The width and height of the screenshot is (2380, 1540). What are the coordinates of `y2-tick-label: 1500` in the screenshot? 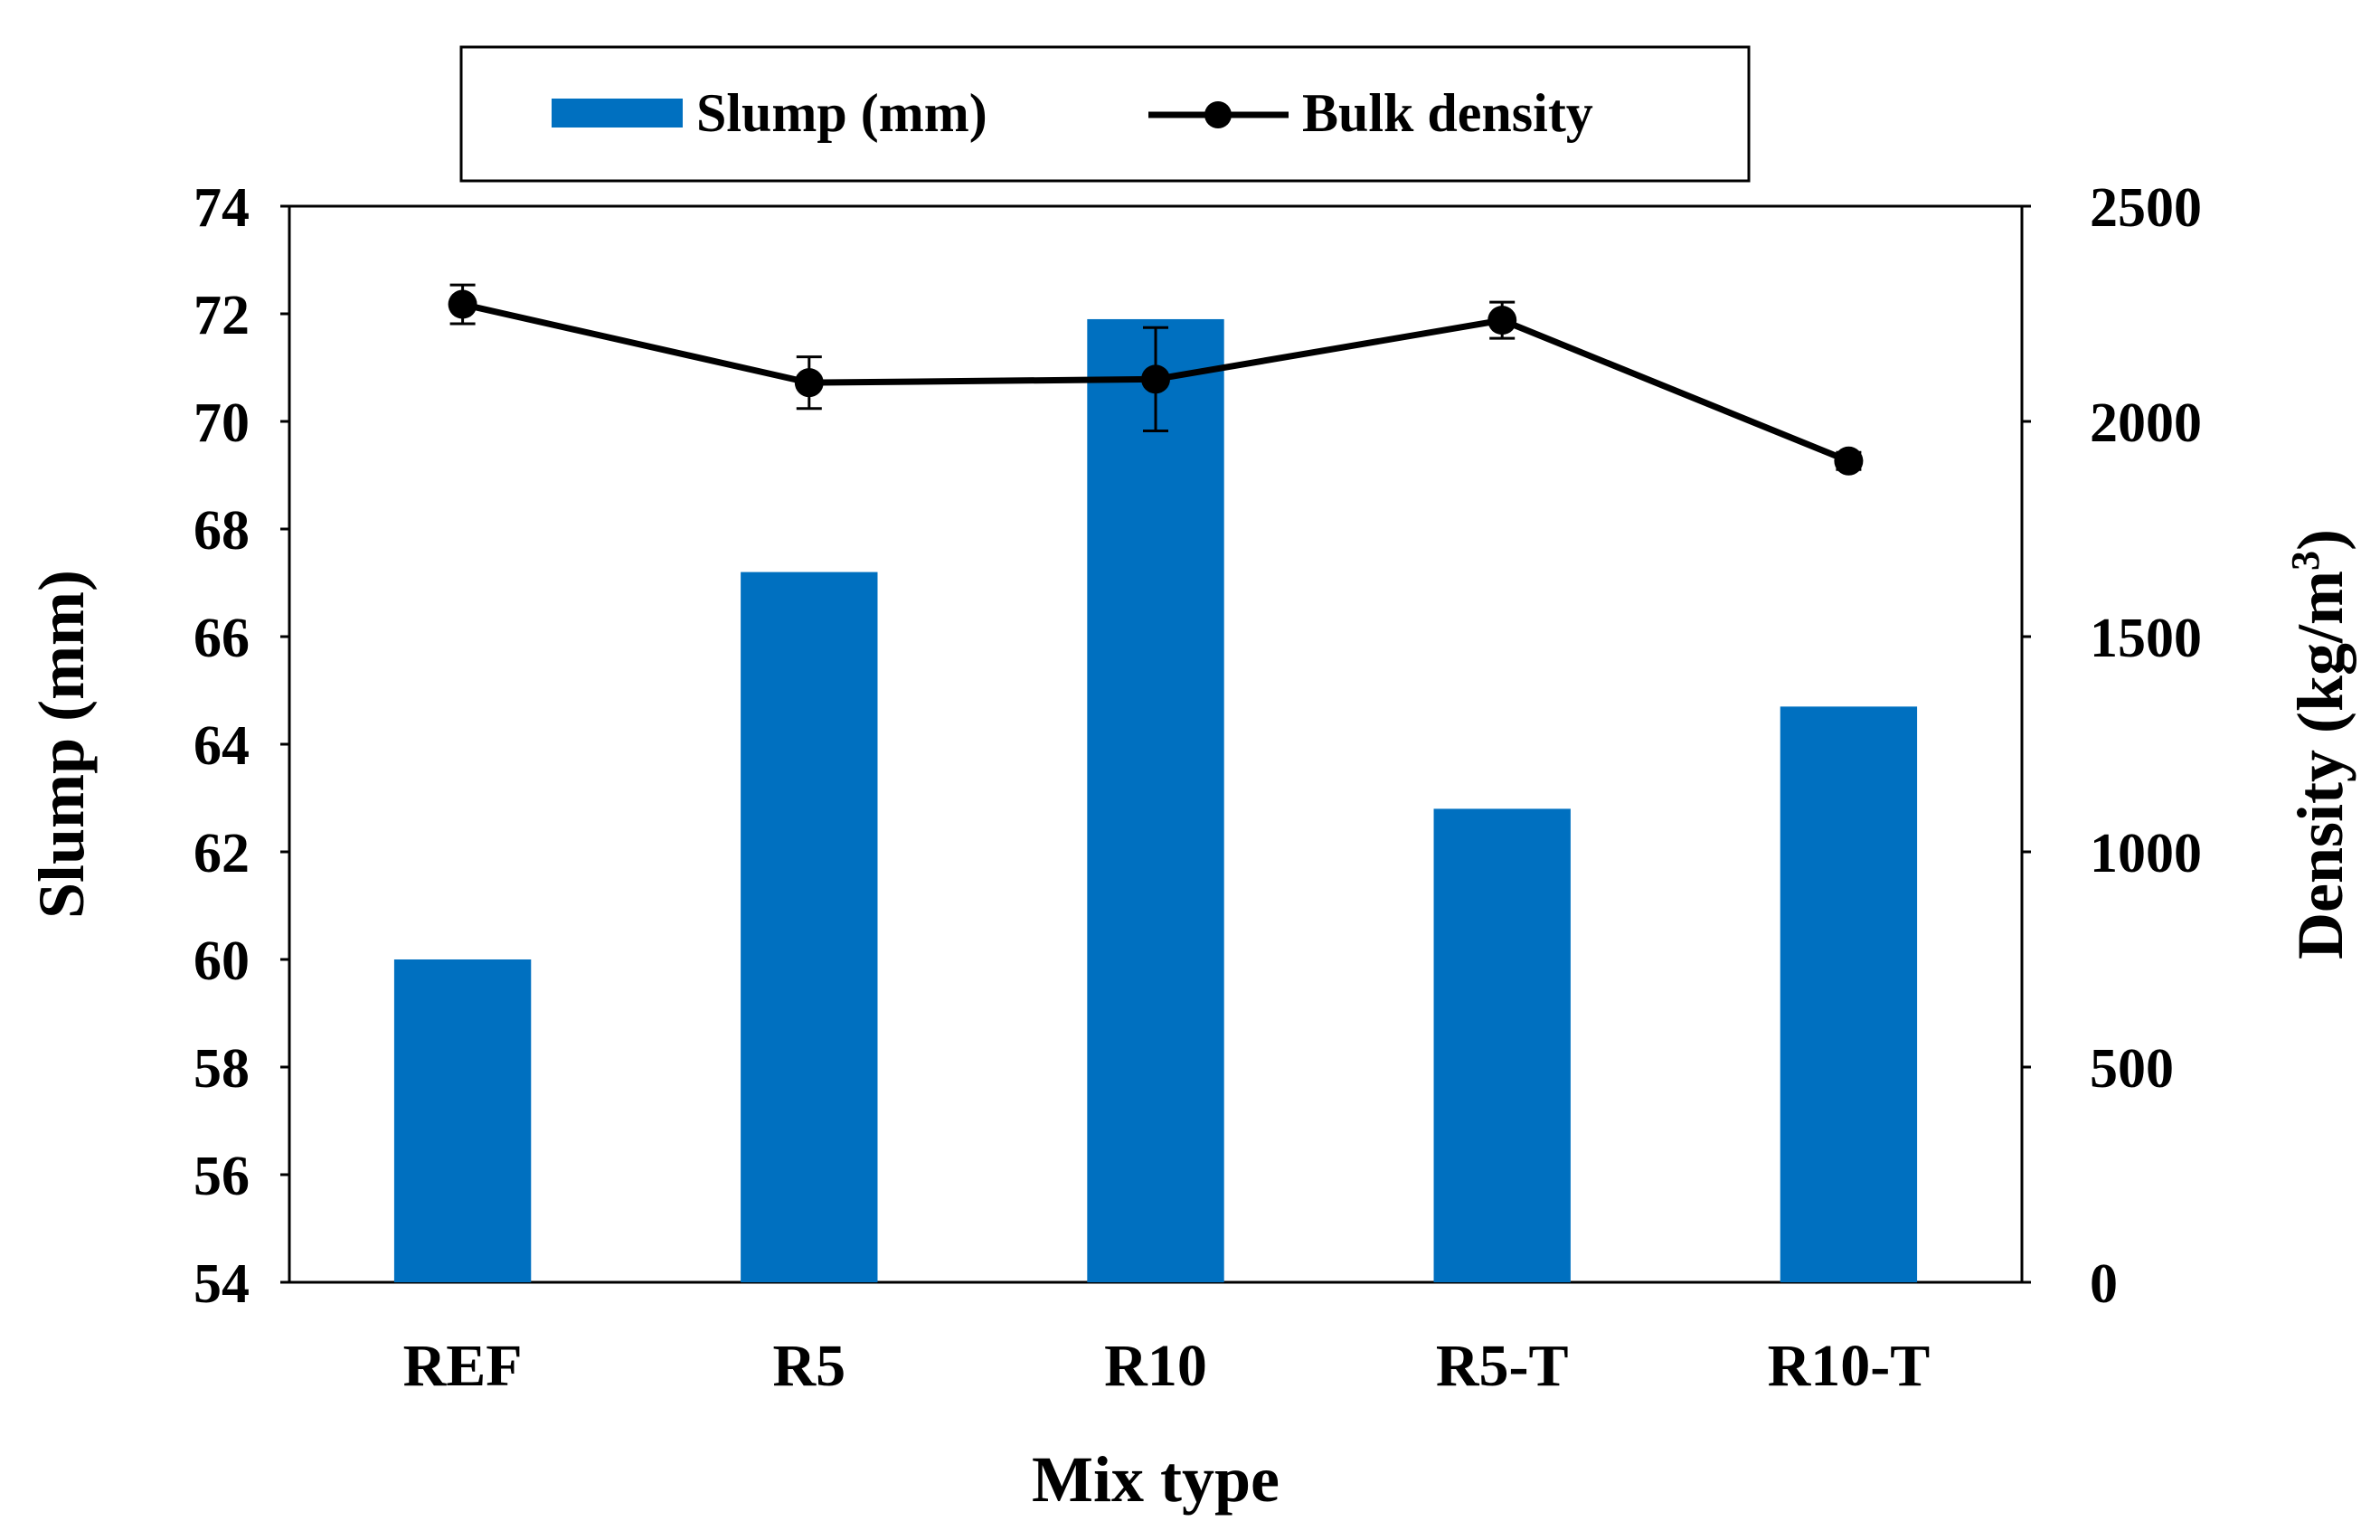 It's located at (2146, 638).